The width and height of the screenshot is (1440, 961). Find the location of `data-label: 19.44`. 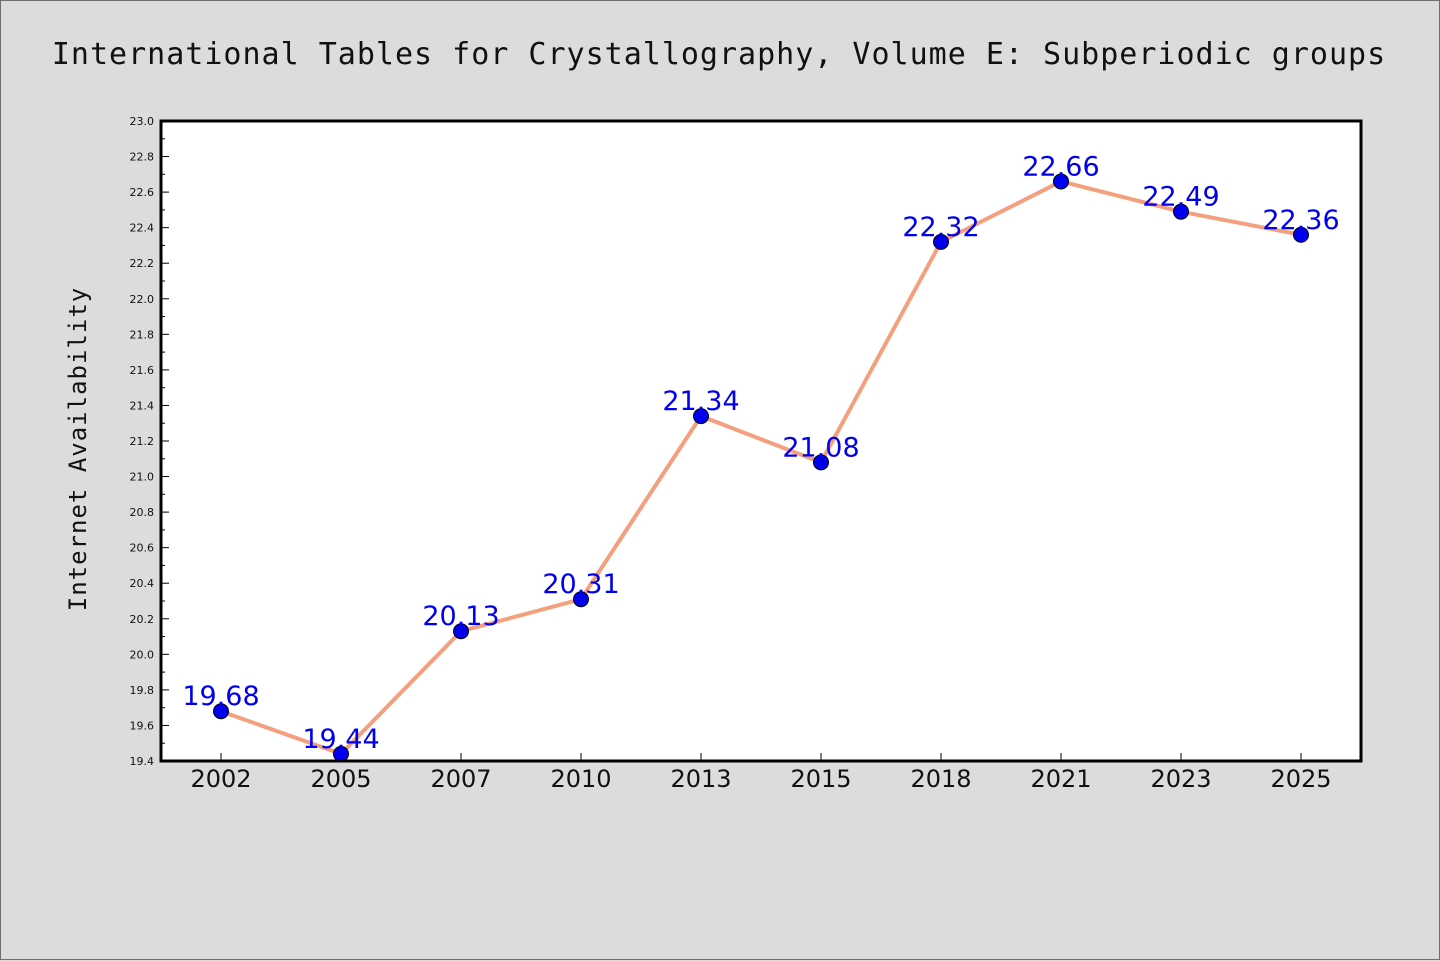

data-label: 19.44 is located at coordinates (340, 739).